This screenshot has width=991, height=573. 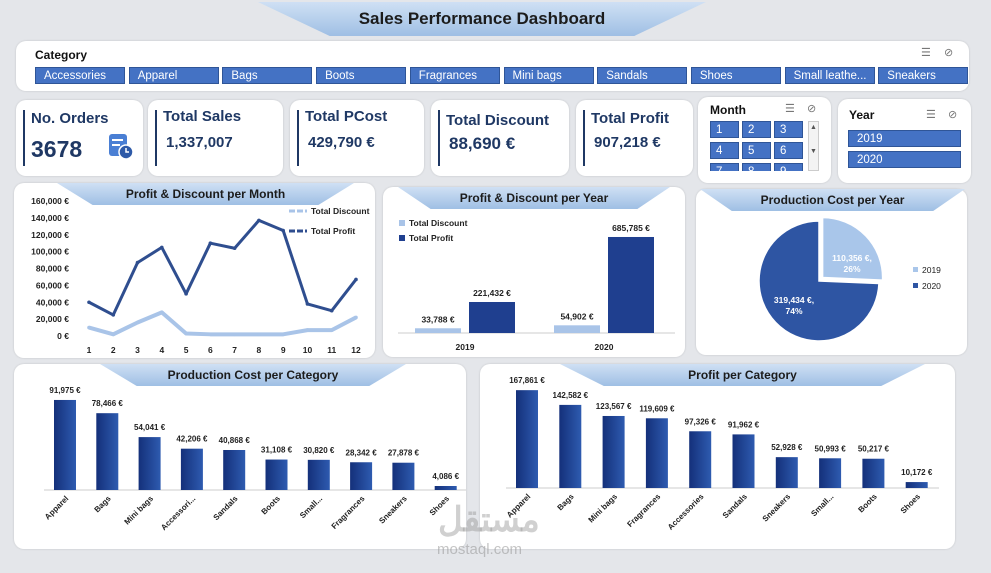 What do you see at coordinates (52, 285) in the screenshot?
I see `y-tick-label: 60,000 €` at bounding box center [52, 285].